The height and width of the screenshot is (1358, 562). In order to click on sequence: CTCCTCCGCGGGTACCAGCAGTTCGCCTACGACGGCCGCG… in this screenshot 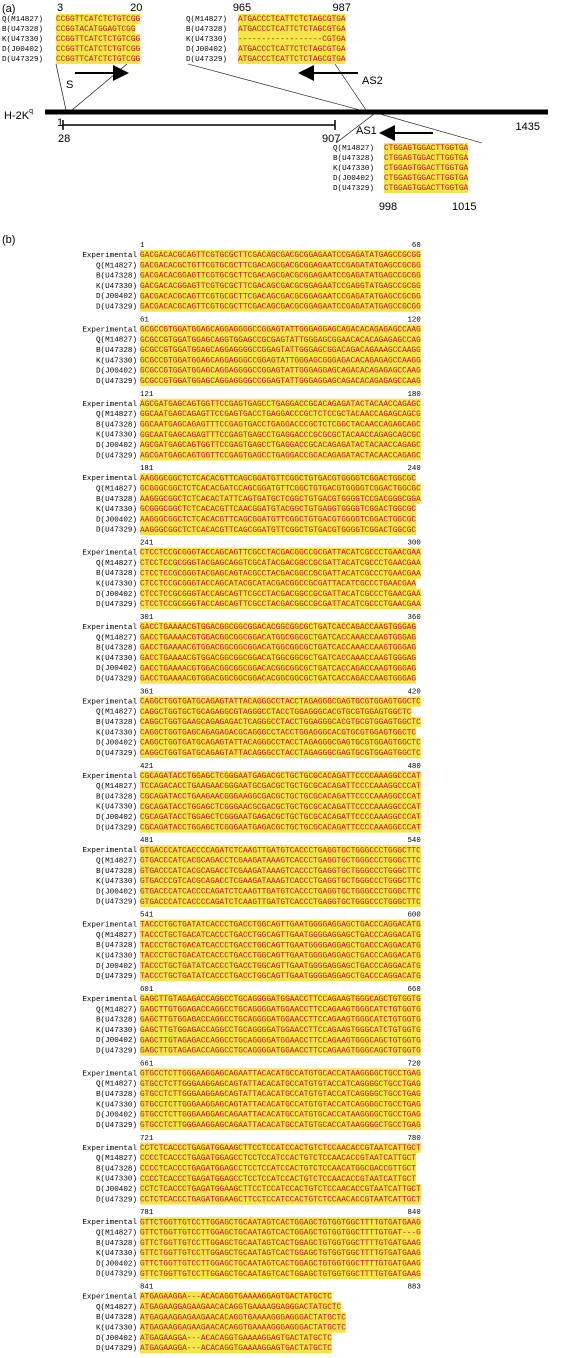, I will do `click(280, 605)`.